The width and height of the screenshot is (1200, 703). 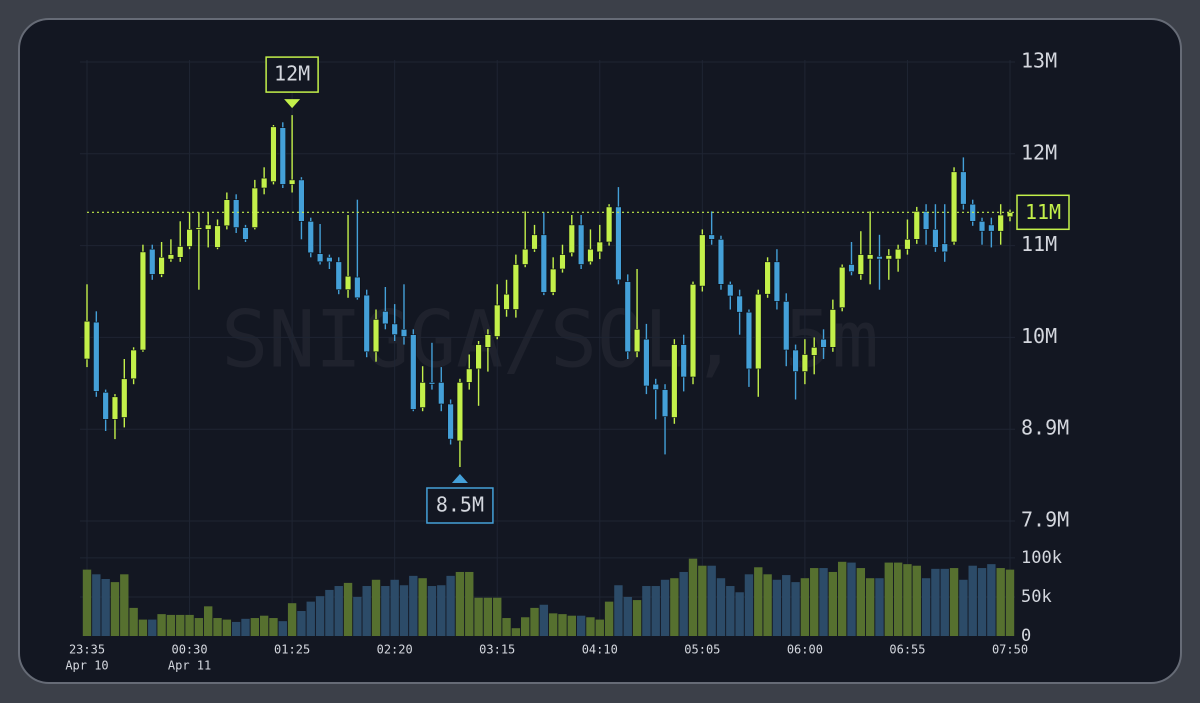 What do you see at coordinates (1010, 650) in the screenshot?
I see `x-tick-label: 07:50` at bounding box center [1010, 650].